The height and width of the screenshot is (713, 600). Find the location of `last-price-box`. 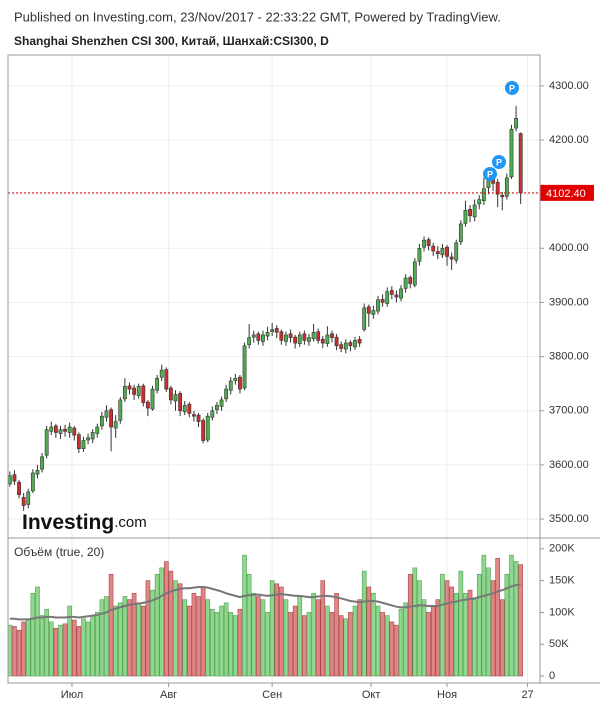

last-price-box is located at coordinates (567, 192).